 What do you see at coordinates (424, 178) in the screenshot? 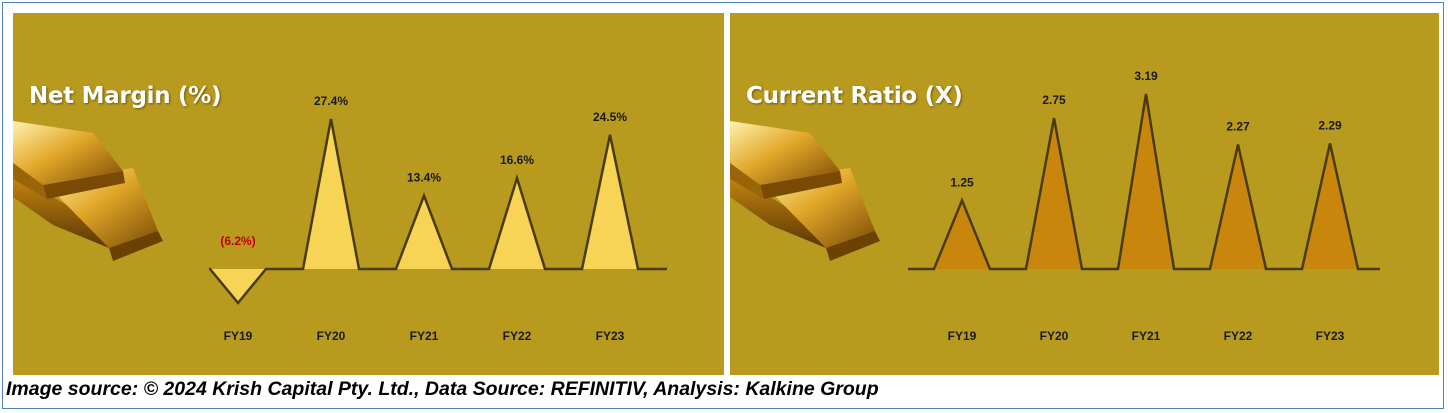
I see `value-label: 13.4%` at bounding box center [424, 178].